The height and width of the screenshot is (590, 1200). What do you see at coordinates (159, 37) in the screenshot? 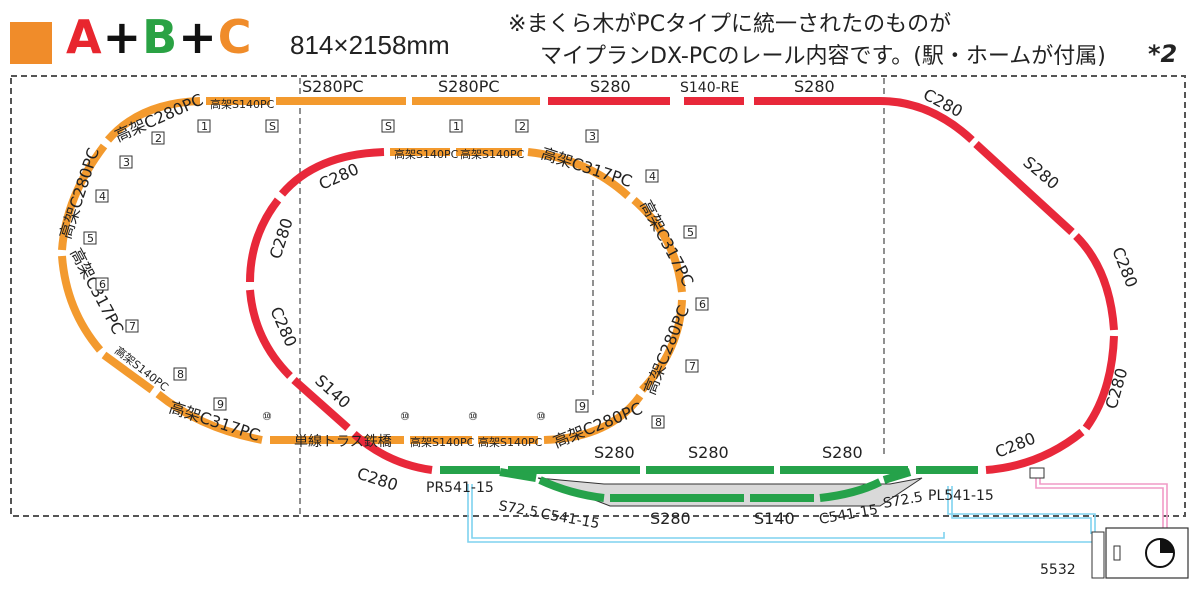
I see `set-title: A+B+C` at bounding box center [159, 37].